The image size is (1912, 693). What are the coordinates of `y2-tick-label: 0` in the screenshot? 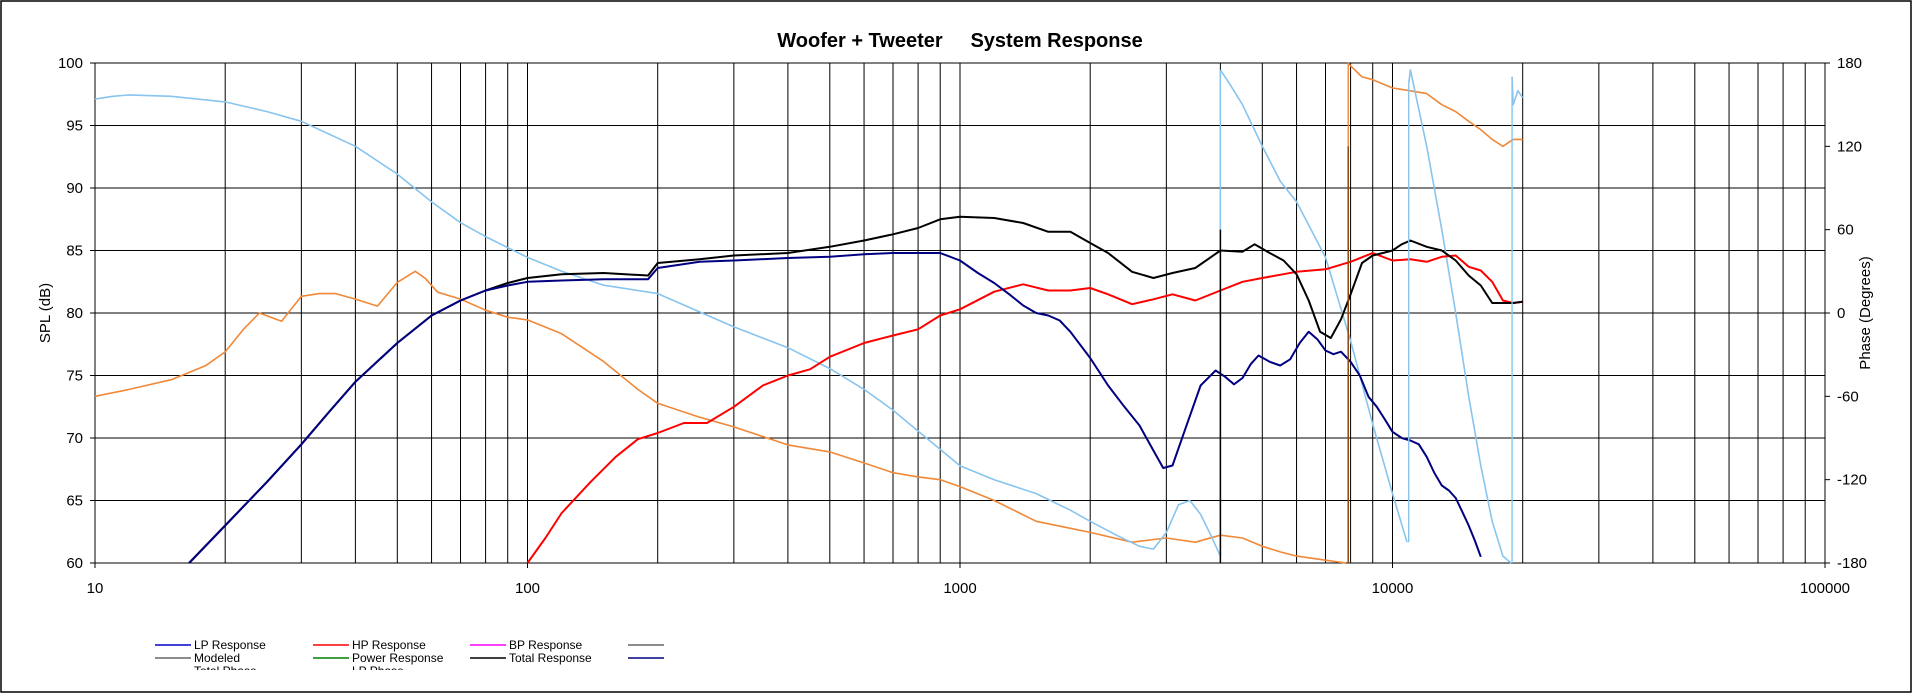 It's located at (1841, 313).